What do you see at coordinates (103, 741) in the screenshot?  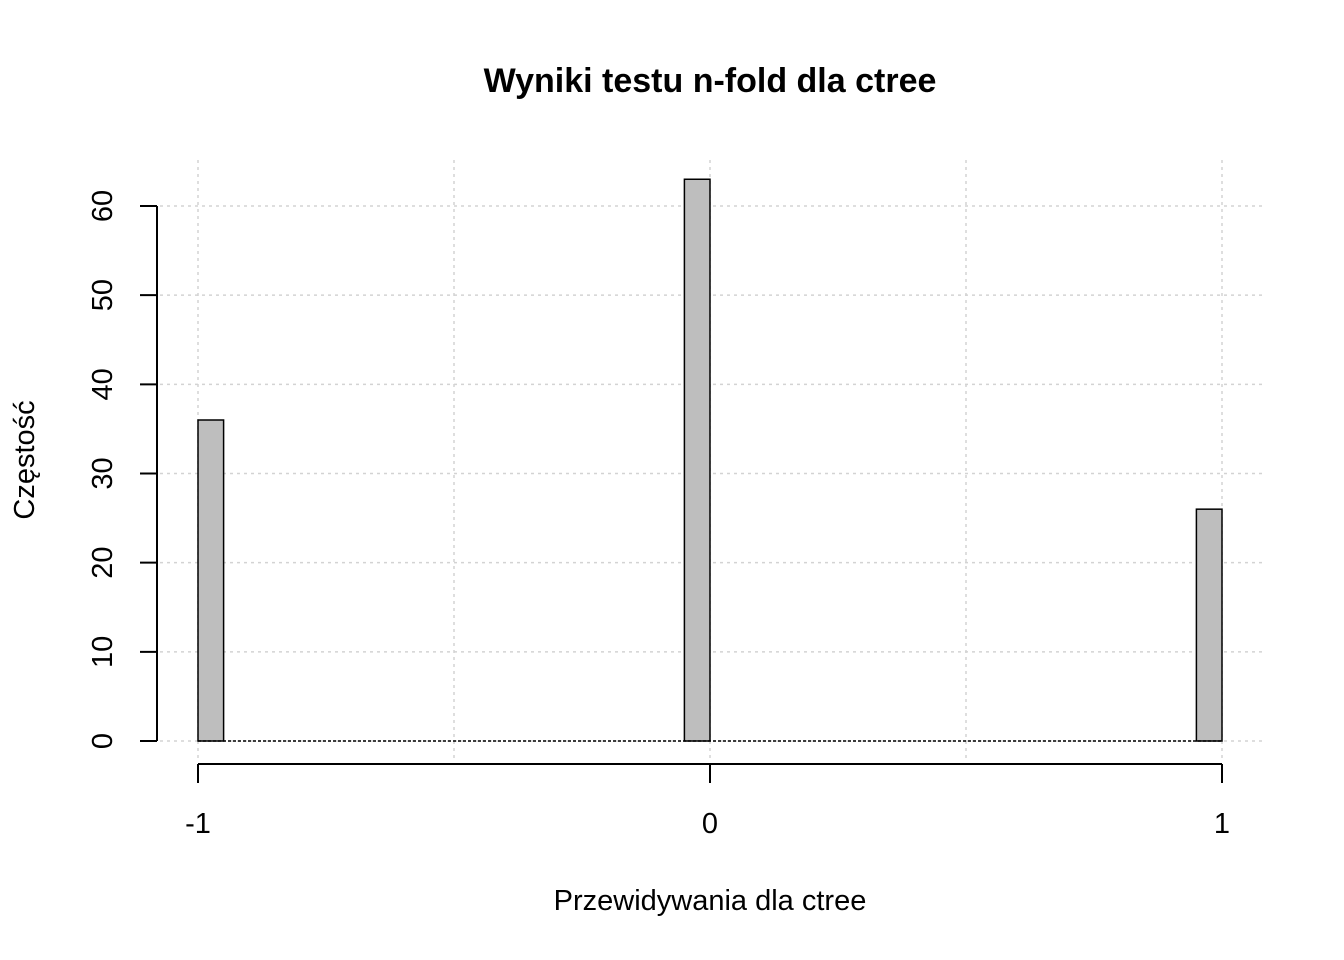 I see `y-tick-label-0: 0` at bounding box center [103, 741].